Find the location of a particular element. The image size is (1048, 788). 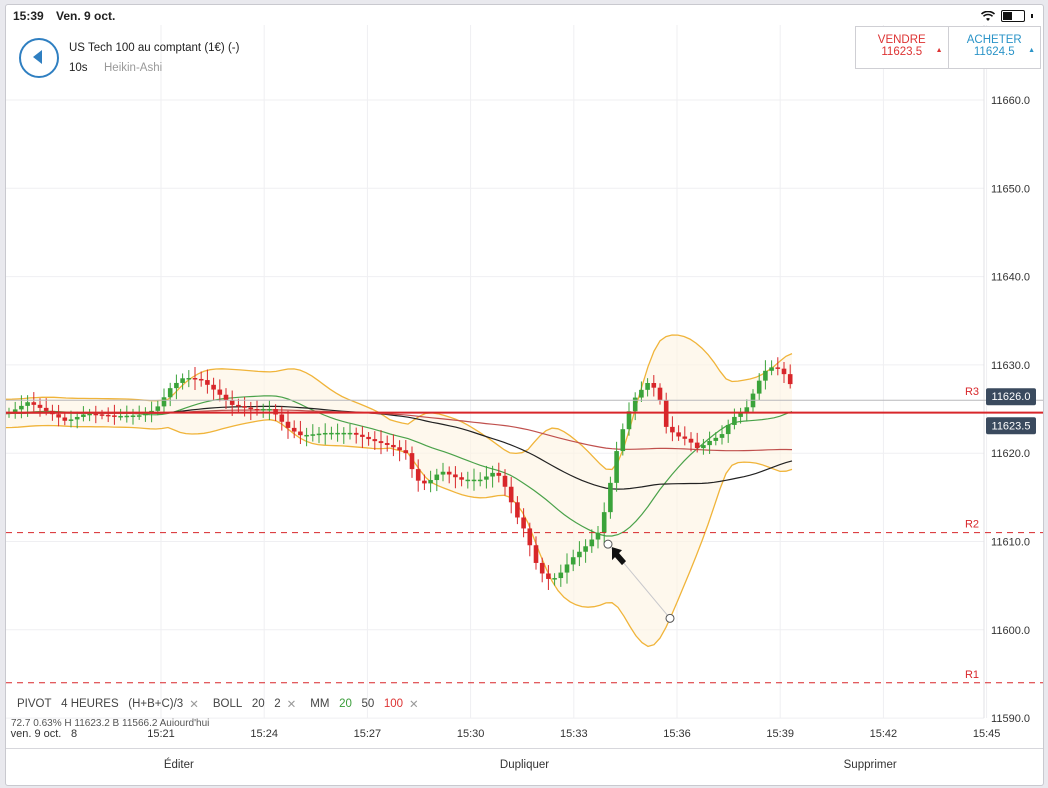

instrument-title: US Tech 100 au comptant (1€) (-) is located at coordinates (154, 48).